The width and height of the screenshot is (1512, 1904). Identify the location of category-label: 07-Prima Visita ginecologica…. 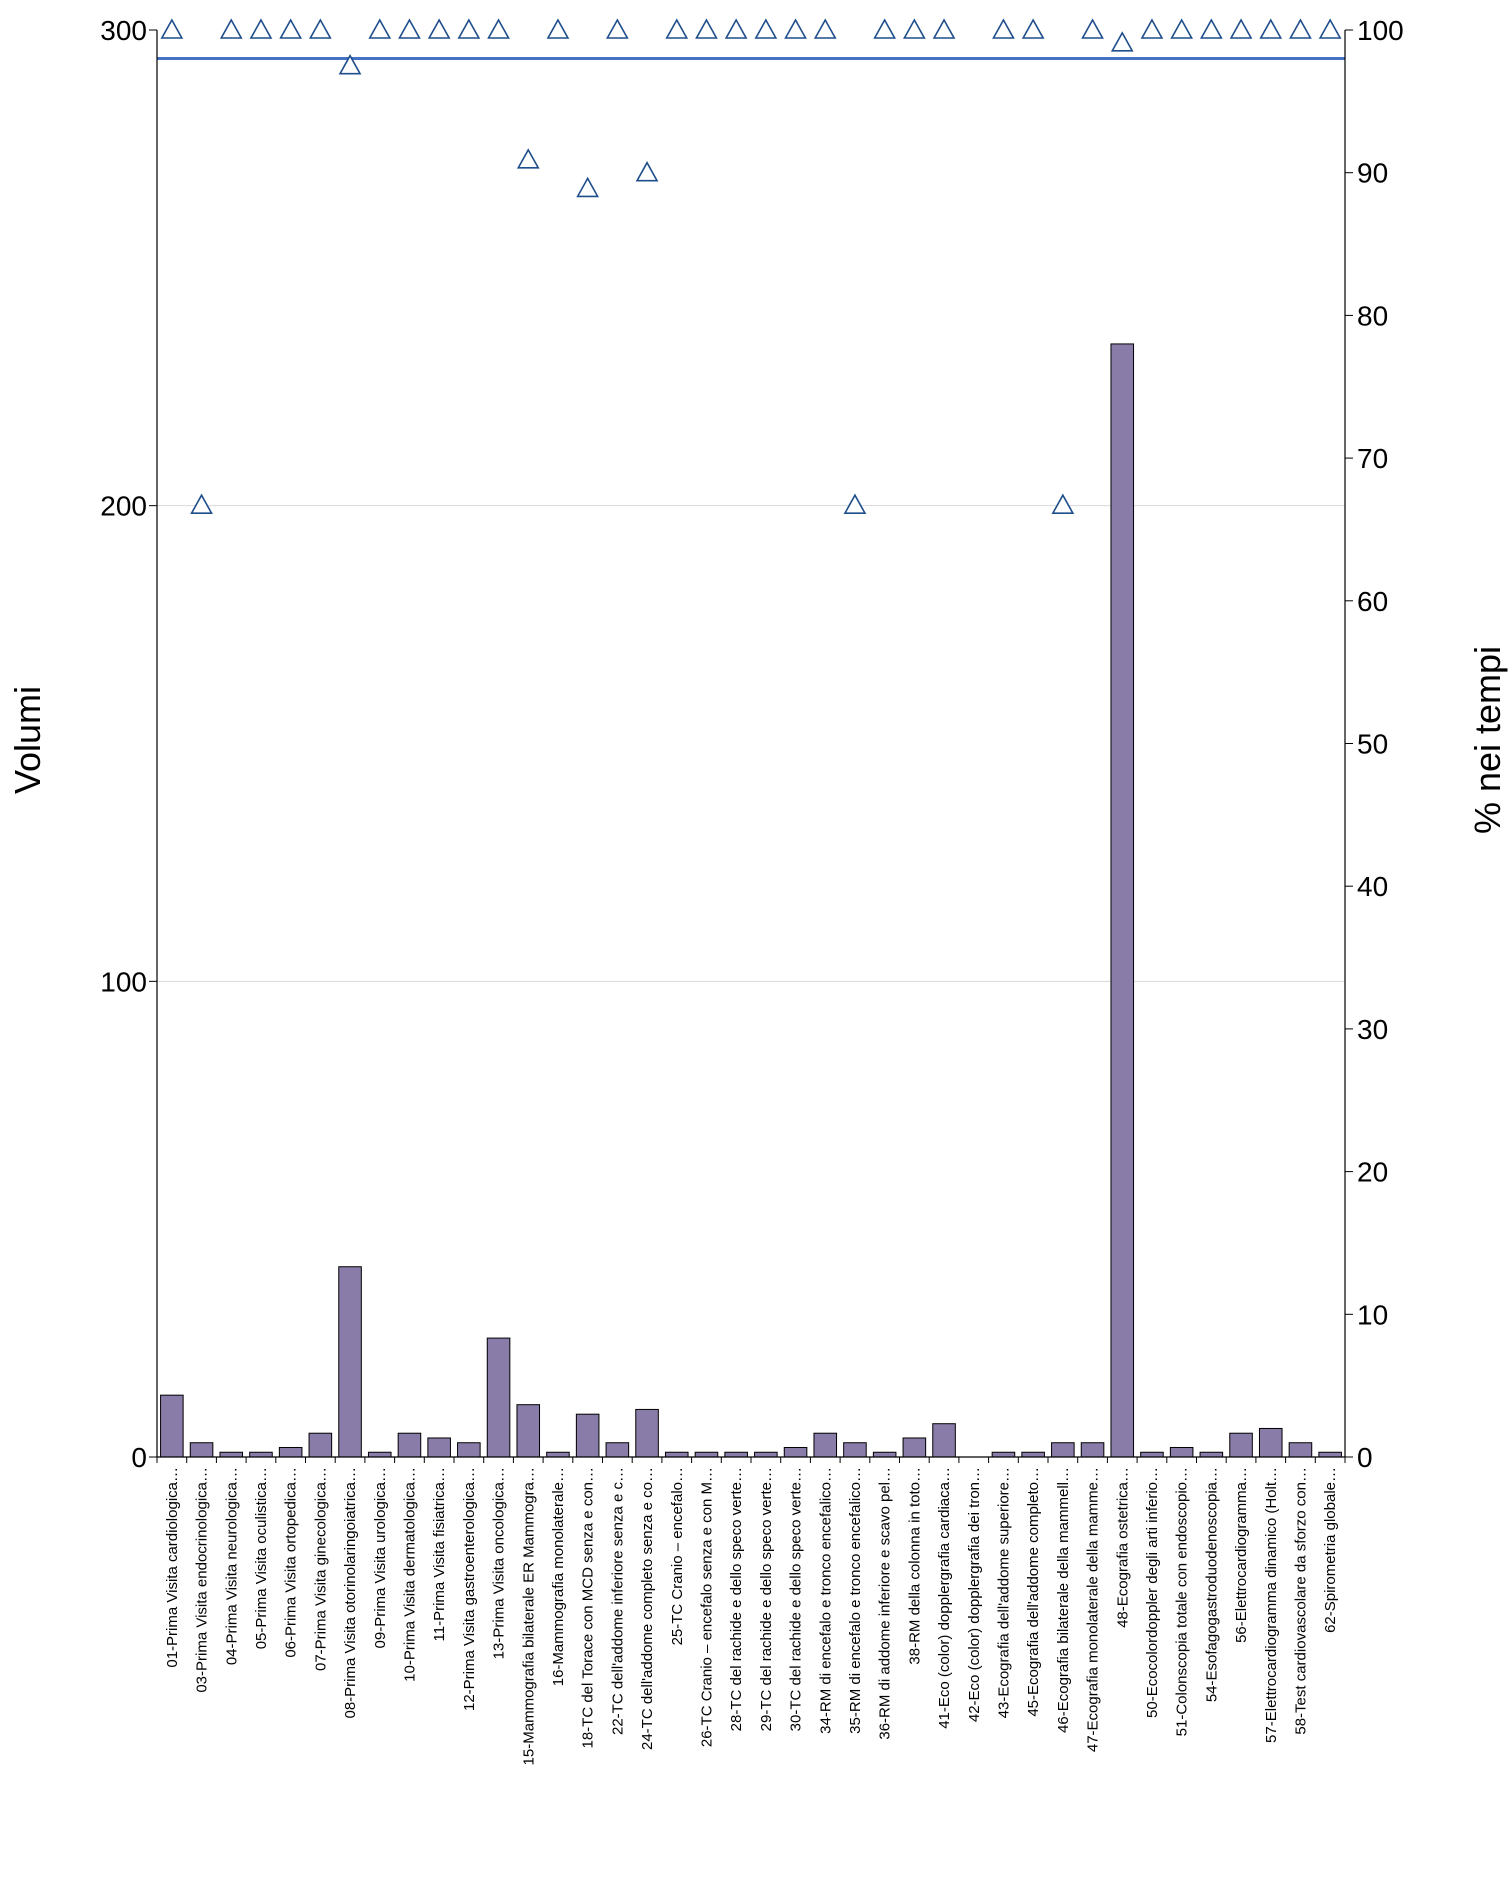
(320, 1569).